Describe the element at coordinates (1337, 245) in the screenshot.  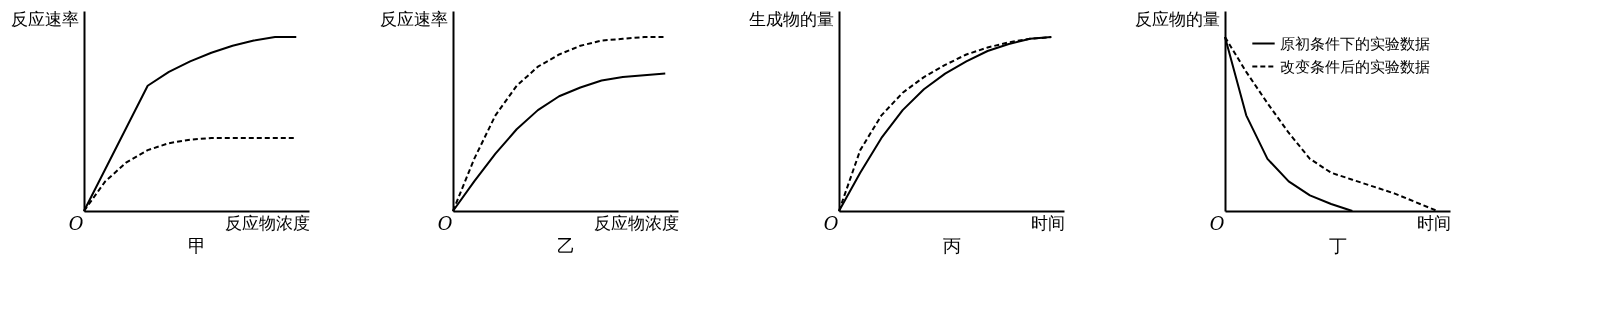
I see `text: 丁` at that location.